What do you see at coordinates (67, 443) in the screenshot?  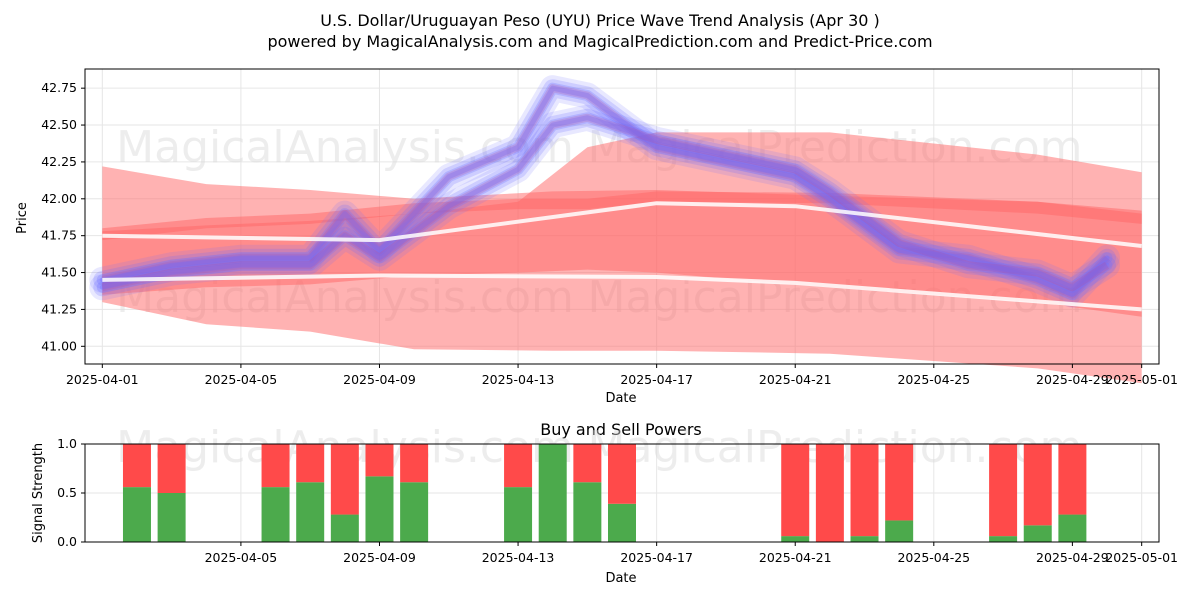 I see `y-tick-label: 1.0` at bounding box center [67, 443].